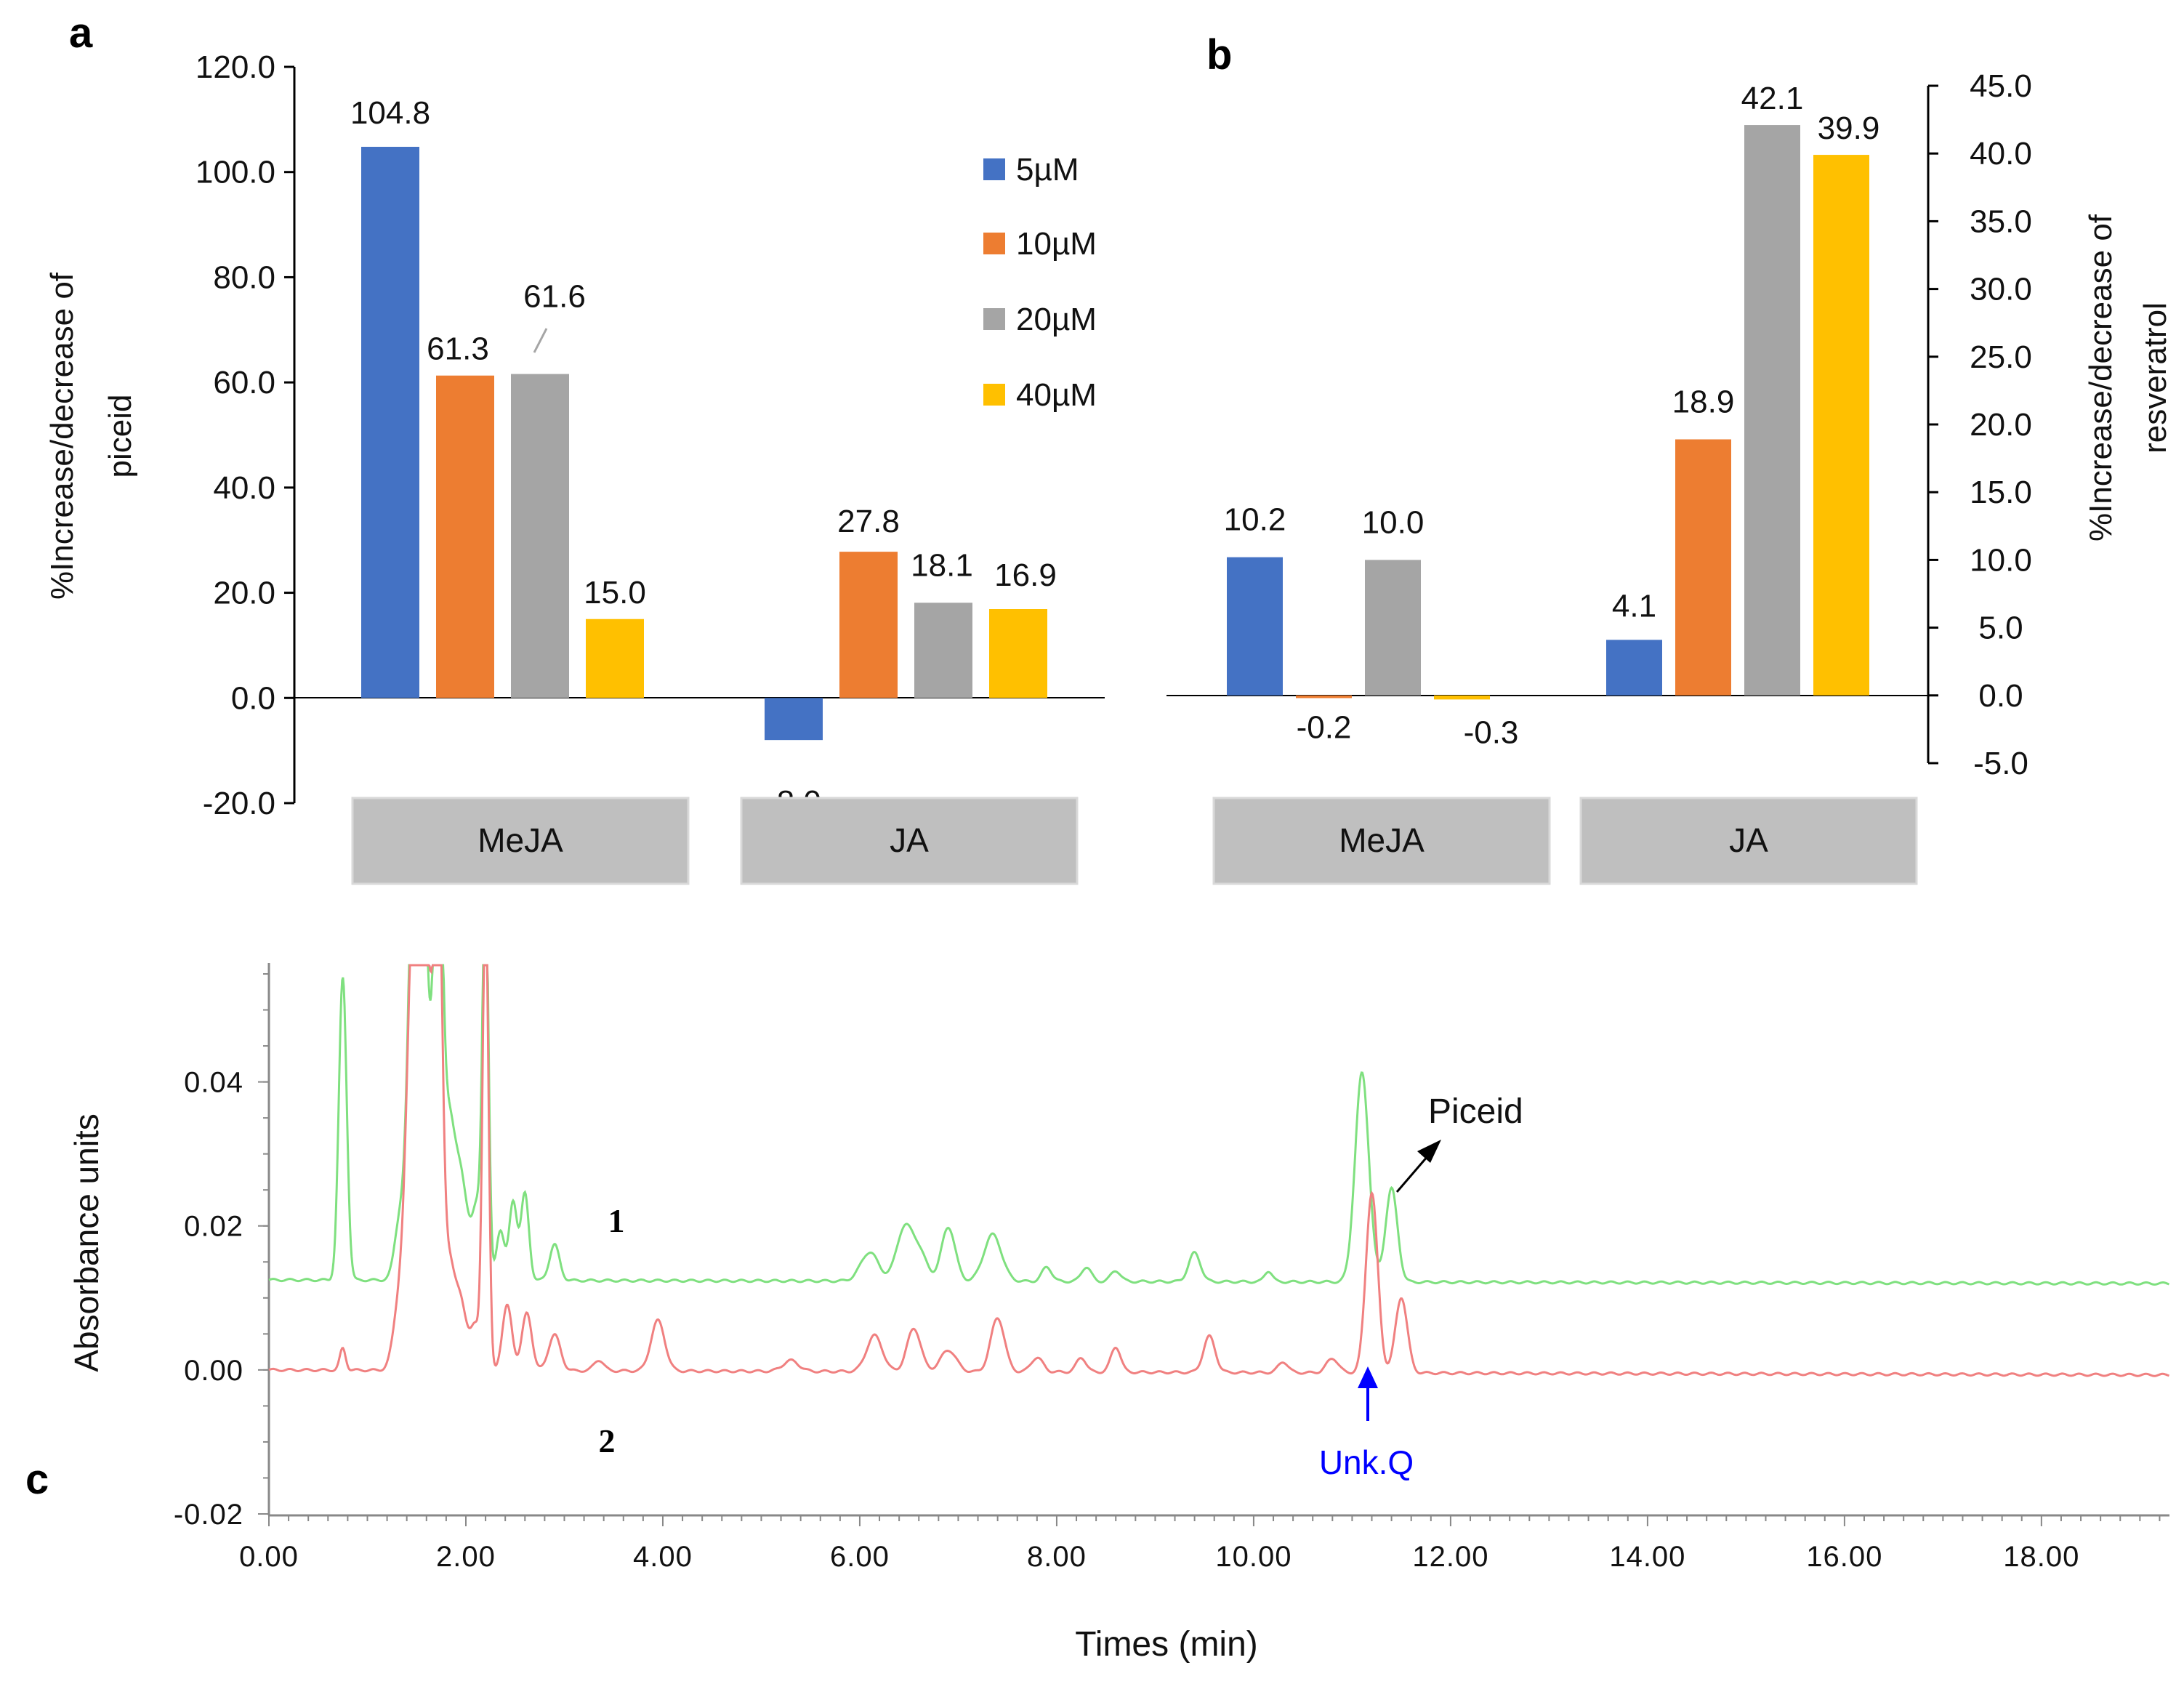 This screenshot has width=2184, height=1684. I want to click on legend-label-10um: 10µM, so click(1056, 244).